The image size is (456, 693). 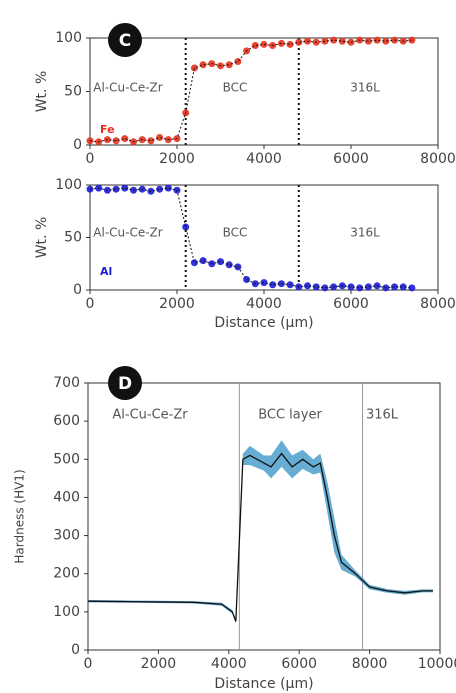 I want to click on y-tick-label: 400, so click(x=66, y=497).